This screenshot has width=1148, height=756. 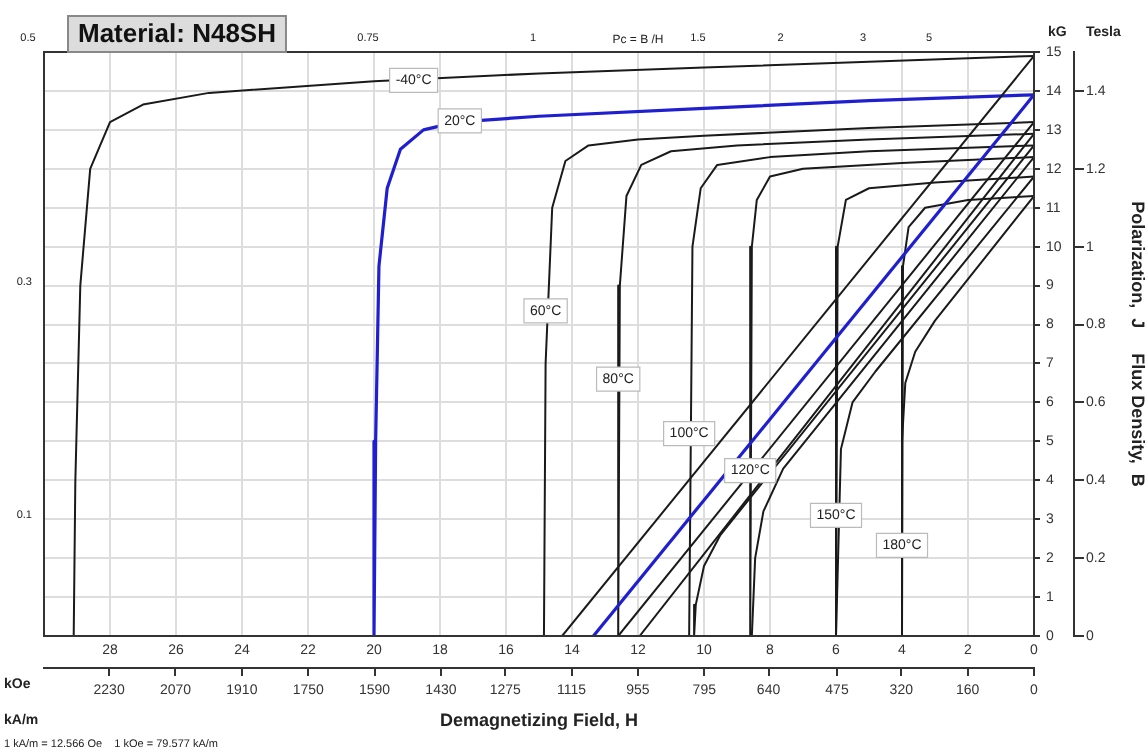 What do you see at coordinates (539, 720) in the screenshot?
I see `x-axis-title: Demagnetizing Field, H` at bounding box center [539, 720].